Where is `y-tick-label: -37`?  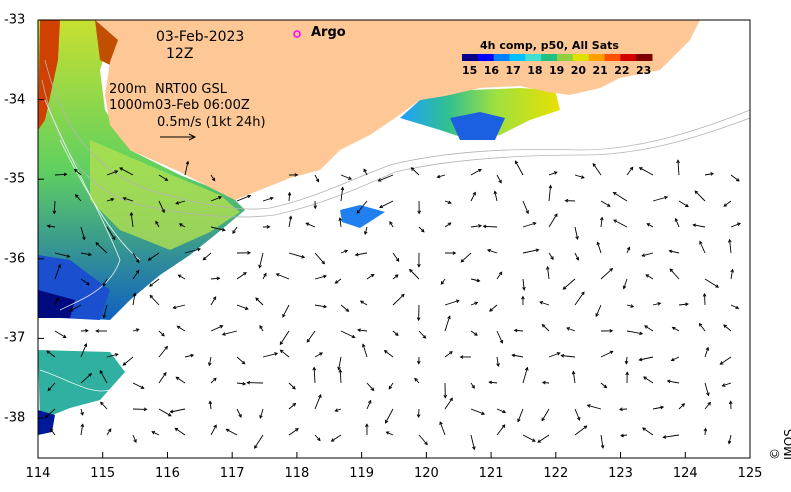 y-tick-label: -37 is located at coordinates (15, 338).